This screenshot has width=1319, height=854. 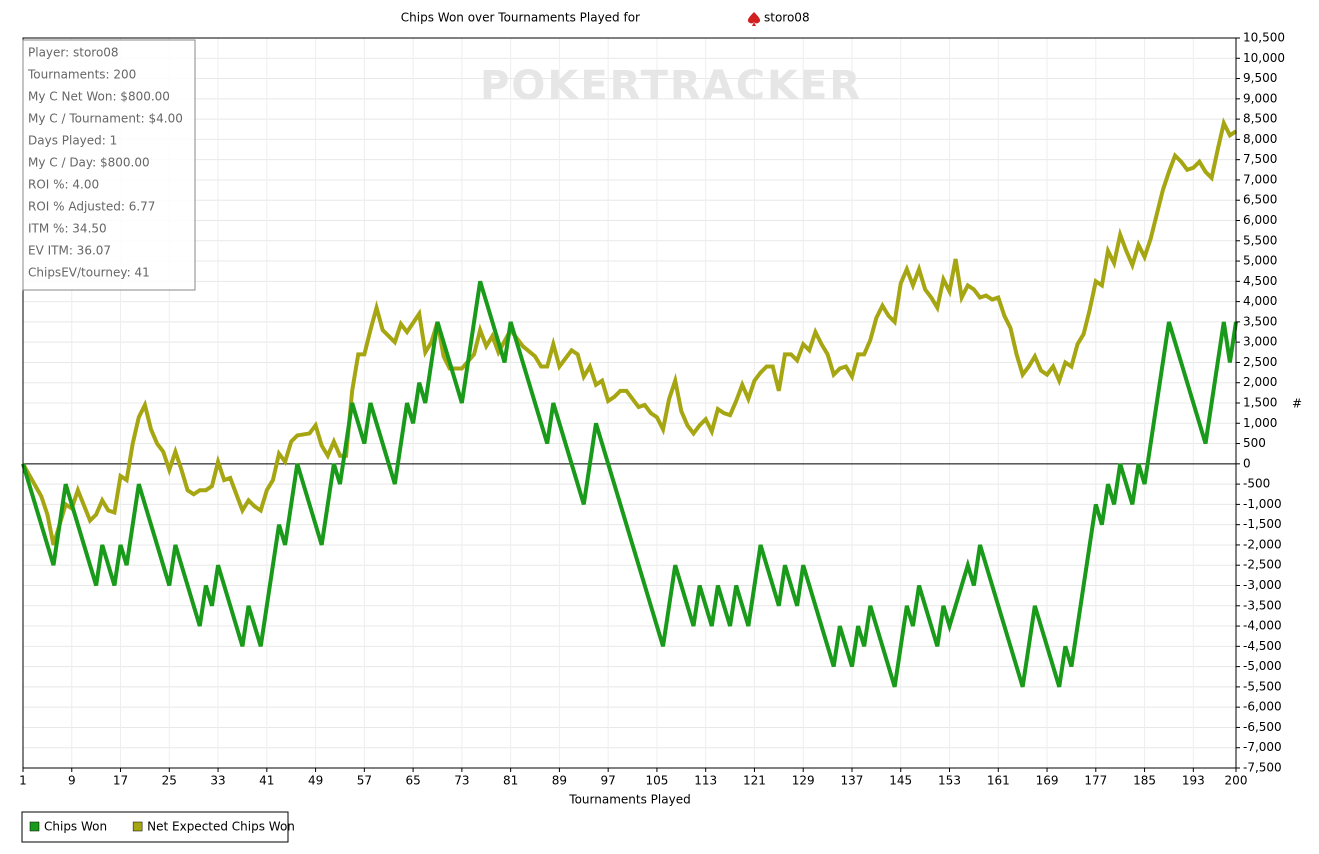 I want to click on y-tick-label: 7,000, so click(x=1260, y=179).